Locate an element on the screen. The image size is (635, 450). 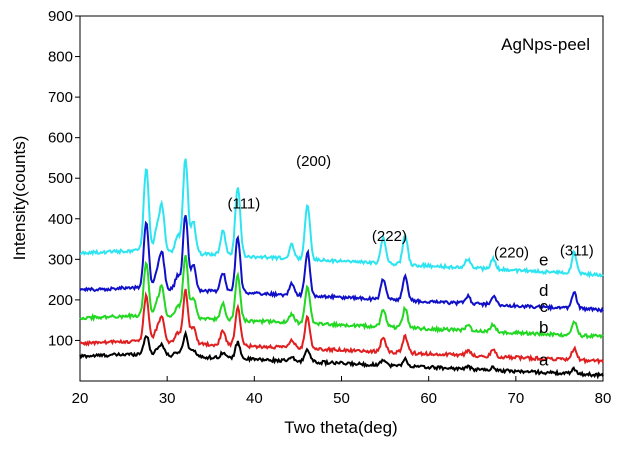
x-tick-label: 50 is located at coordinates (341, 398).